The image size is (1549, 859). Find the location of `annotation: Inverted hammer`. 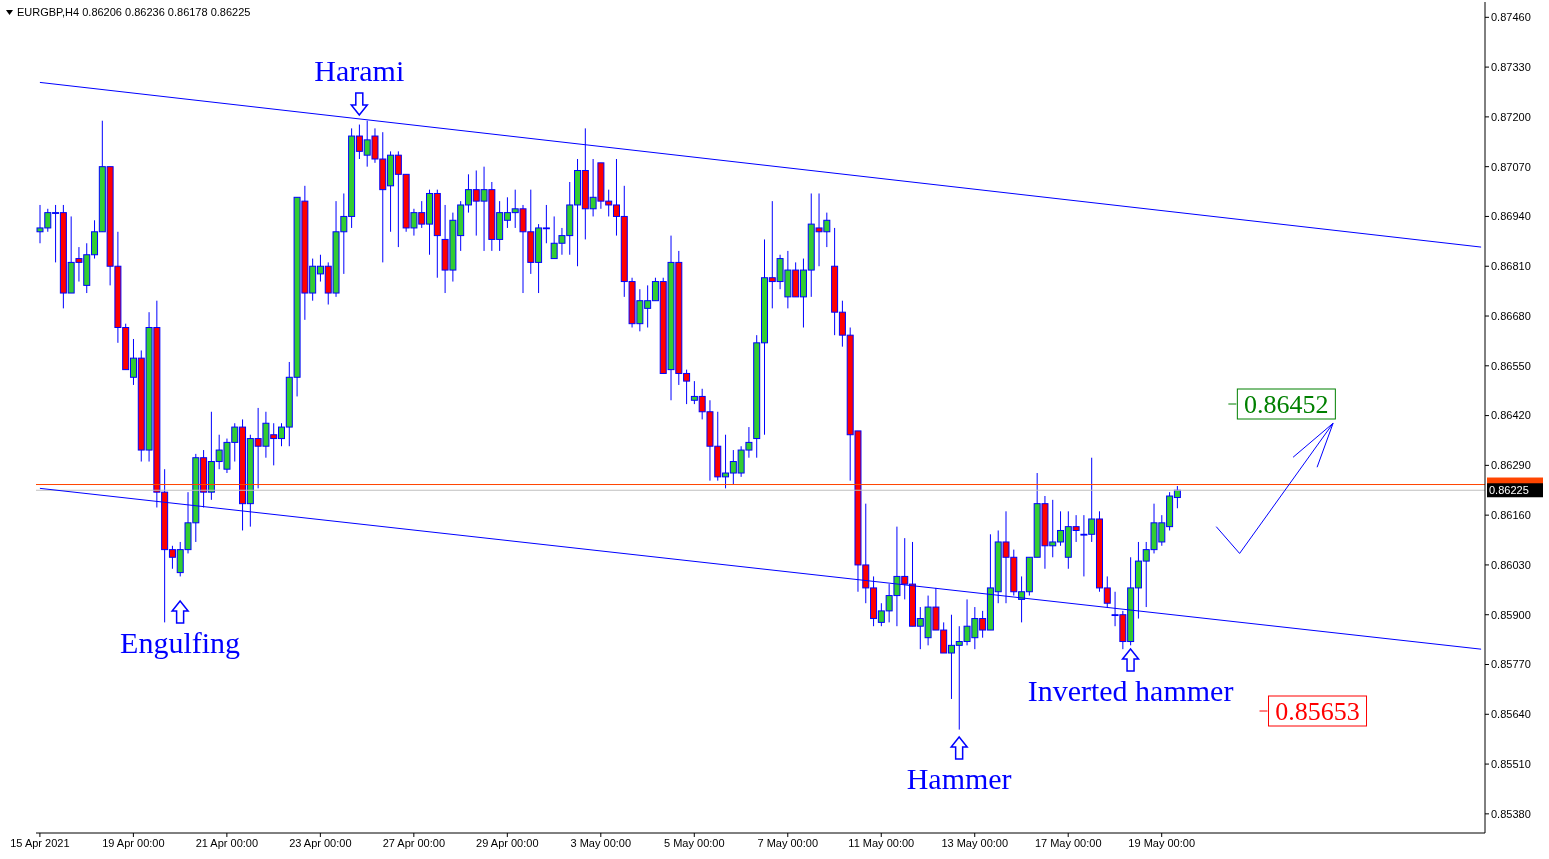

annotation: Inverted hammer is located at coordinates (1130, 690).